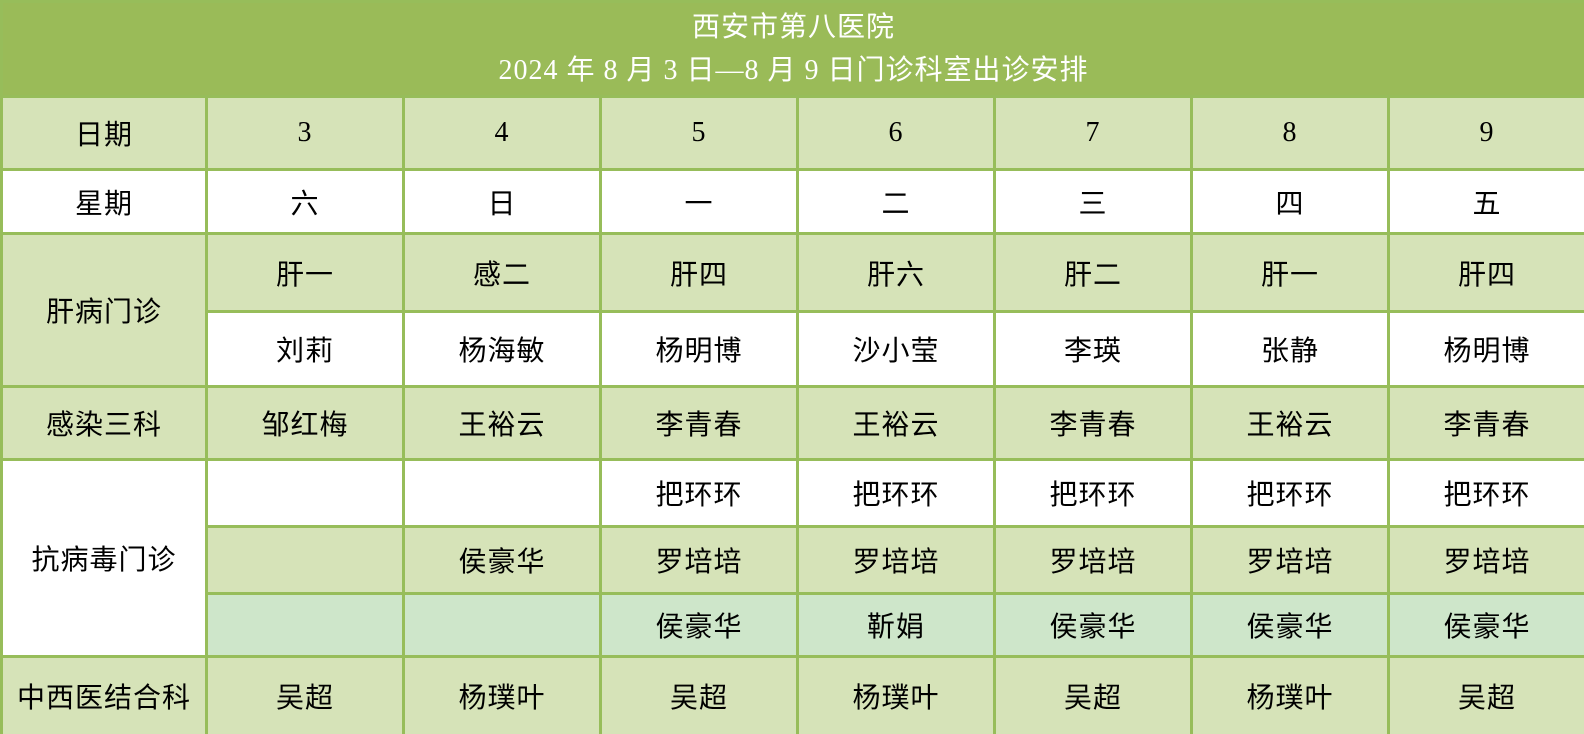  Describe the element at coordinates (793, 70) in the screenshot. I see `schedule-subtitle: 2024 年 8 月 3 日—8 月 9 日门诊科室出诊安排` at that location.